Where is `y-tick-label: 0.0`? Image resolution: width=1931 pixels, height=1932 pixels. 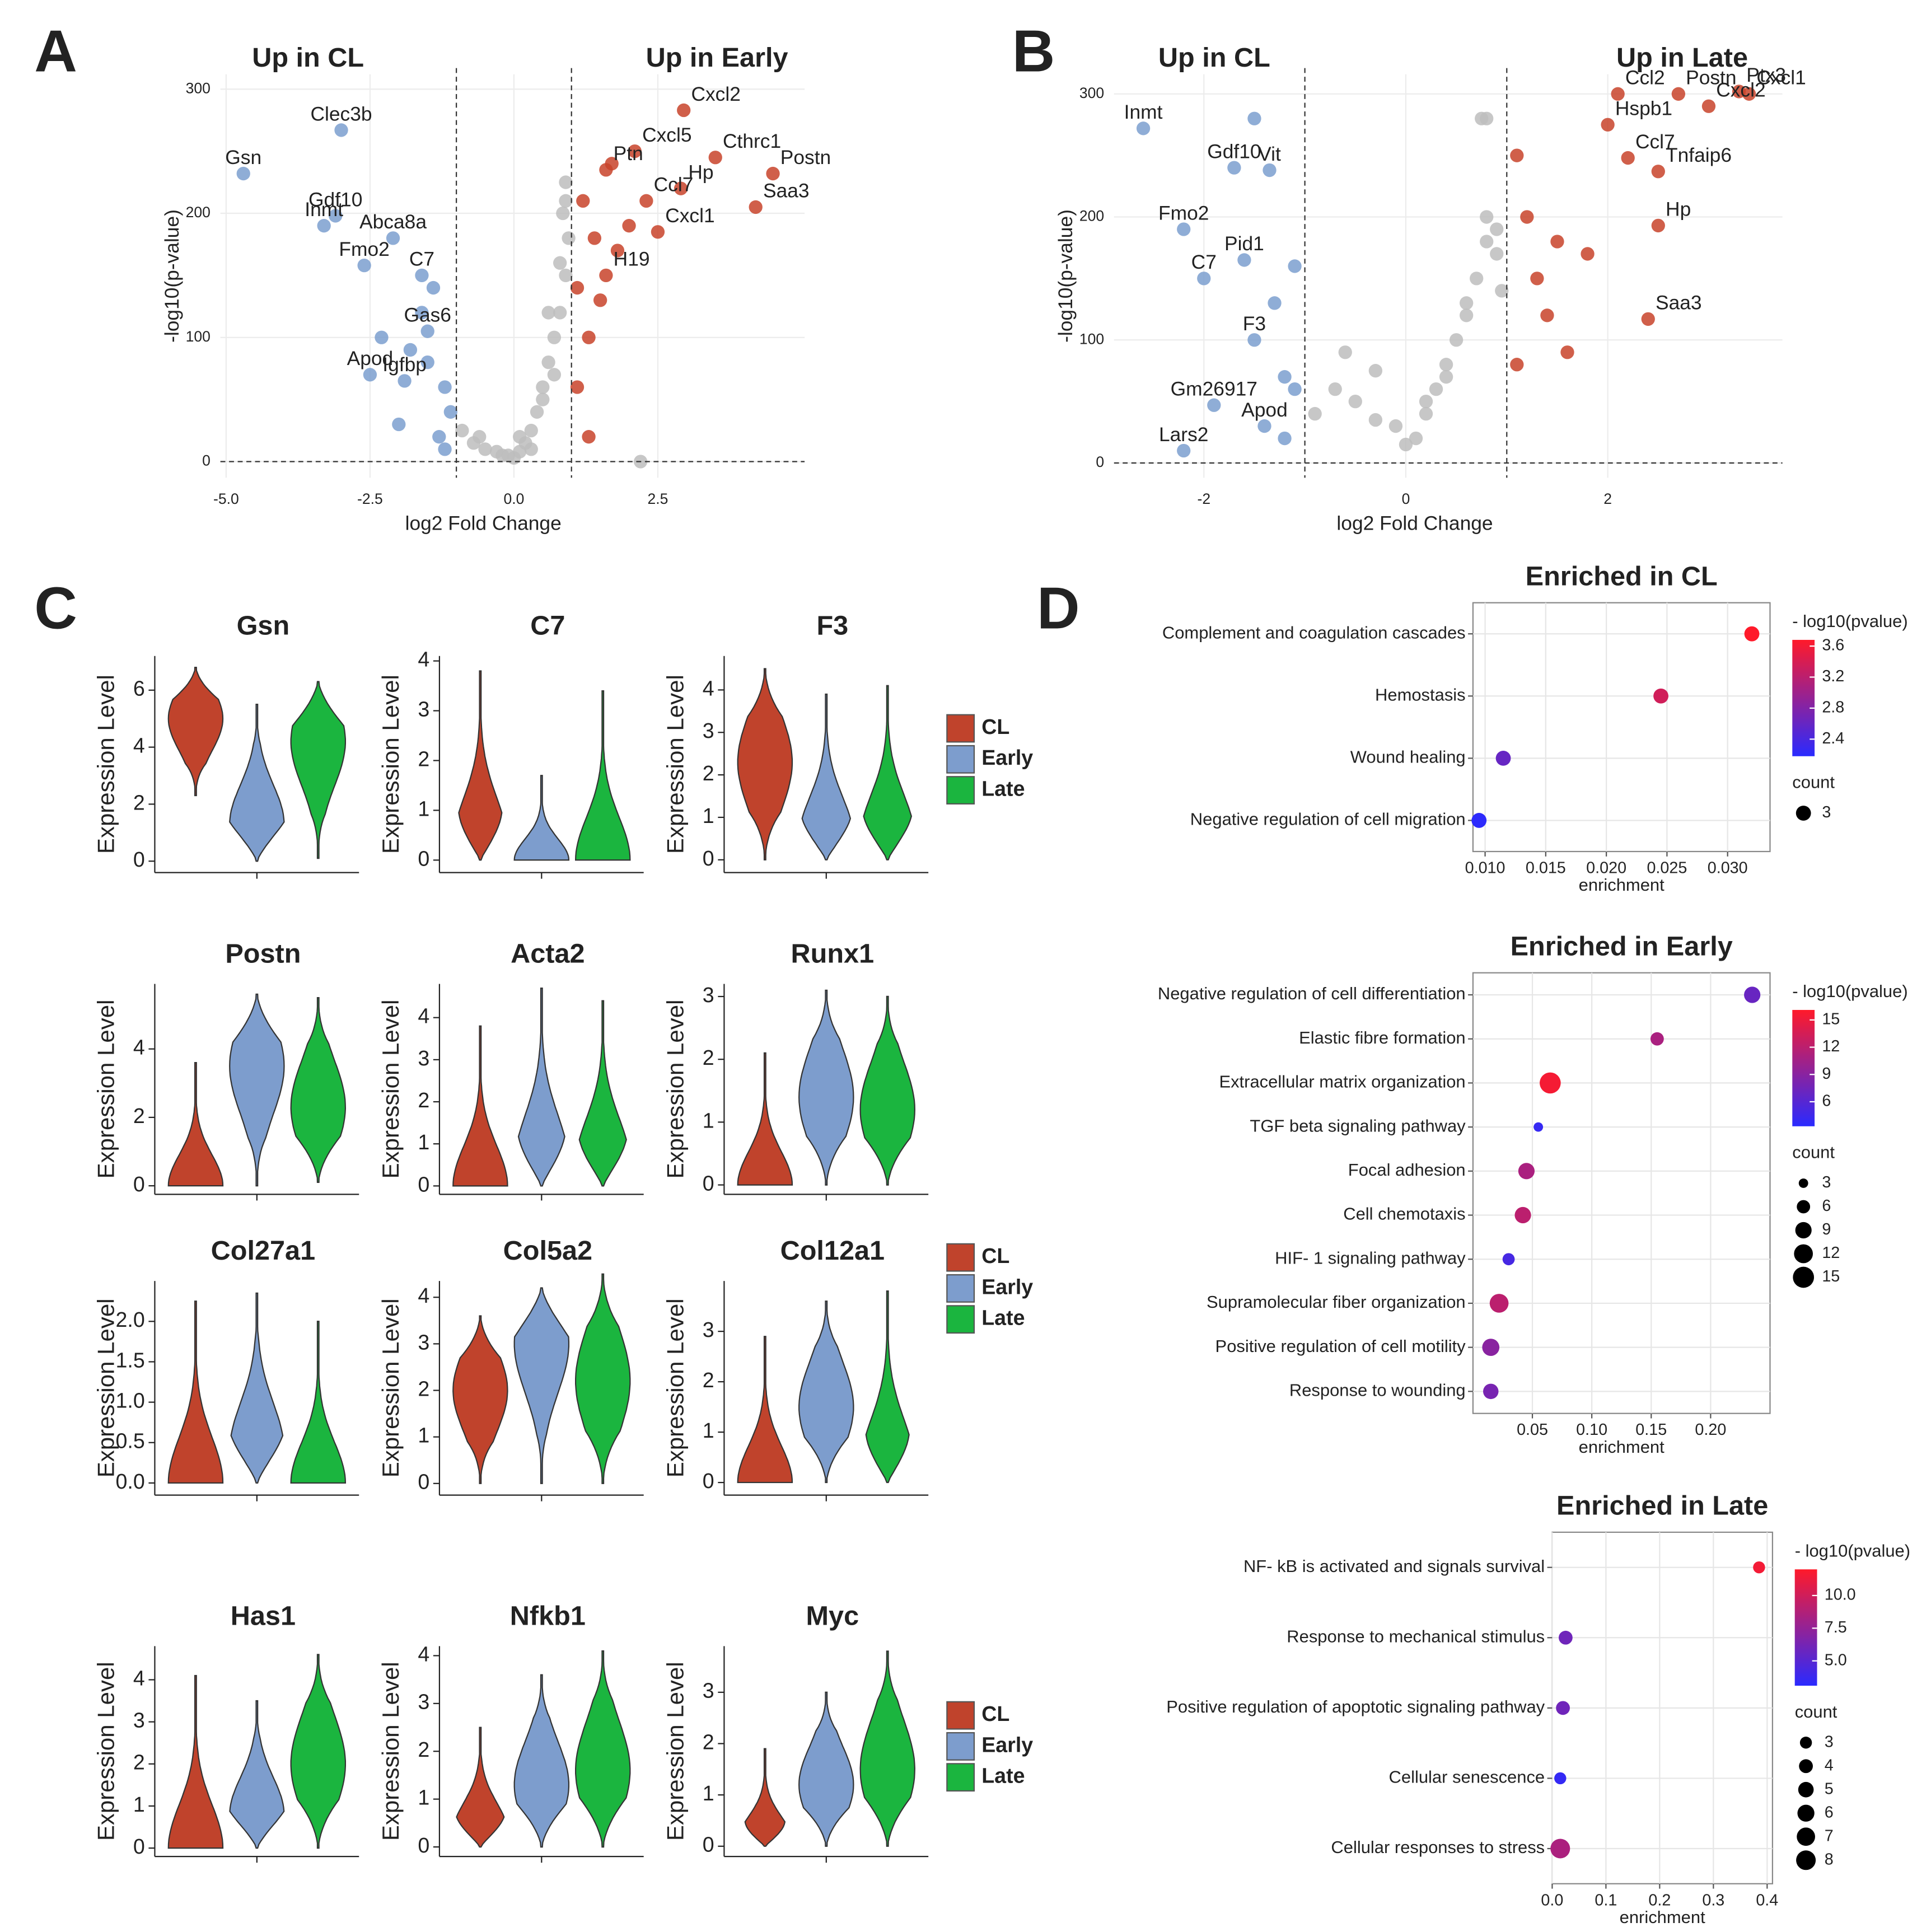
y-tick-label: 0.0 is located at coordinates (130, 1481).